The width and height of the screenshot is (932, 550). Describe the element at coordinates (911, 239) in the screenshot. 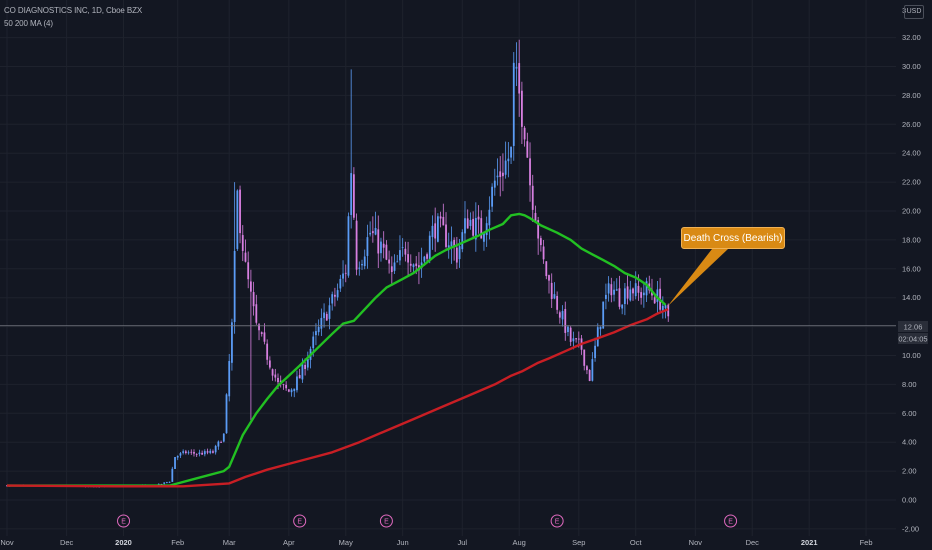

I see `y-tick-label: 18.00` at that location.